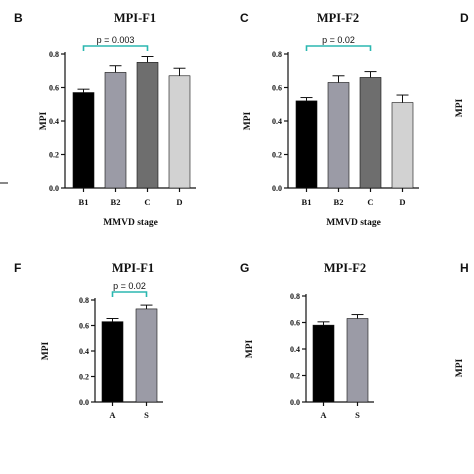 This screenshot has width=474, height=474. I want to click on panel-letter: B, so click(18, 18).